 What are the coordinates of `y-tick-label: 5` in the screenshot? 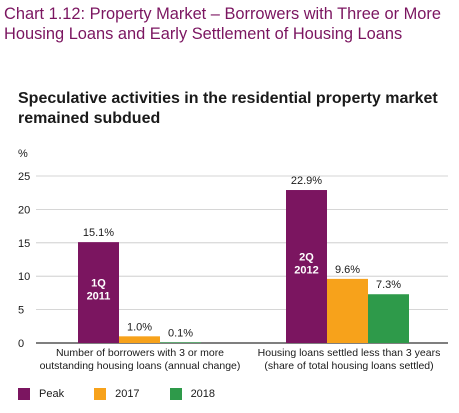 It's located at (21, 311).